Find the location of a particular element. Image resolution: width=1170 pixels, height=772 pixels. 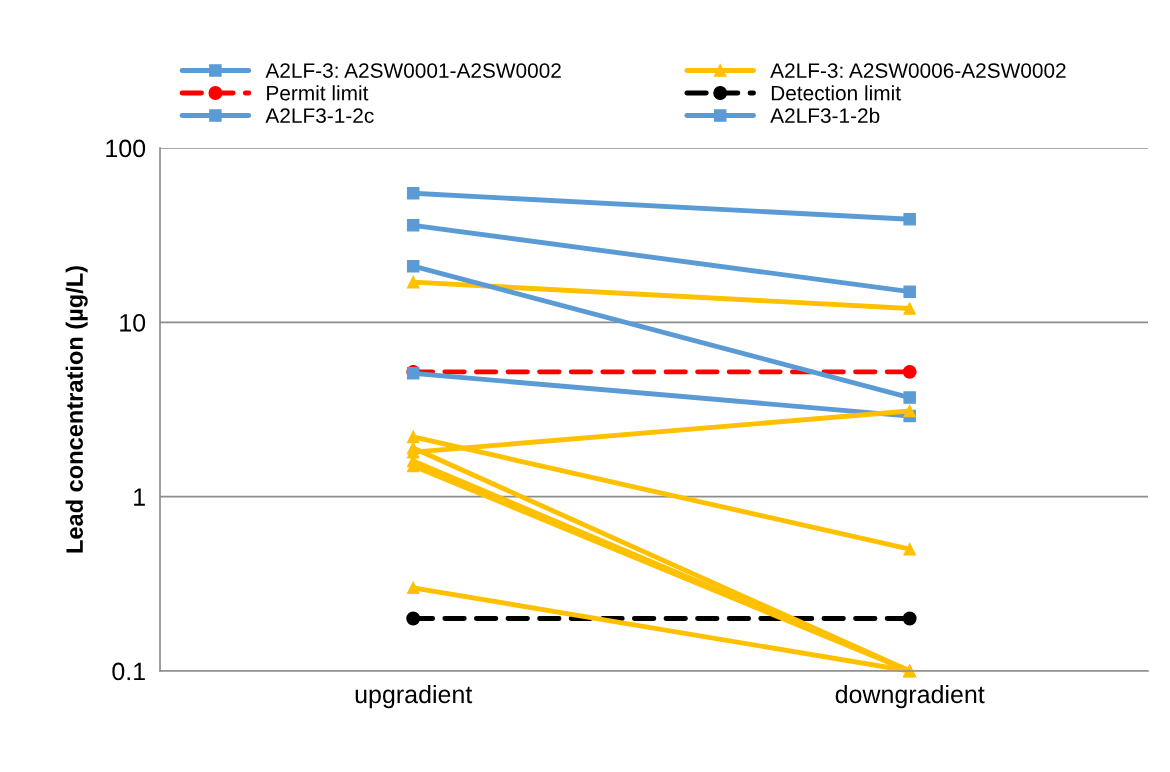

legend-label: A2LF3-1-2c is located at coordinates (319, 116).